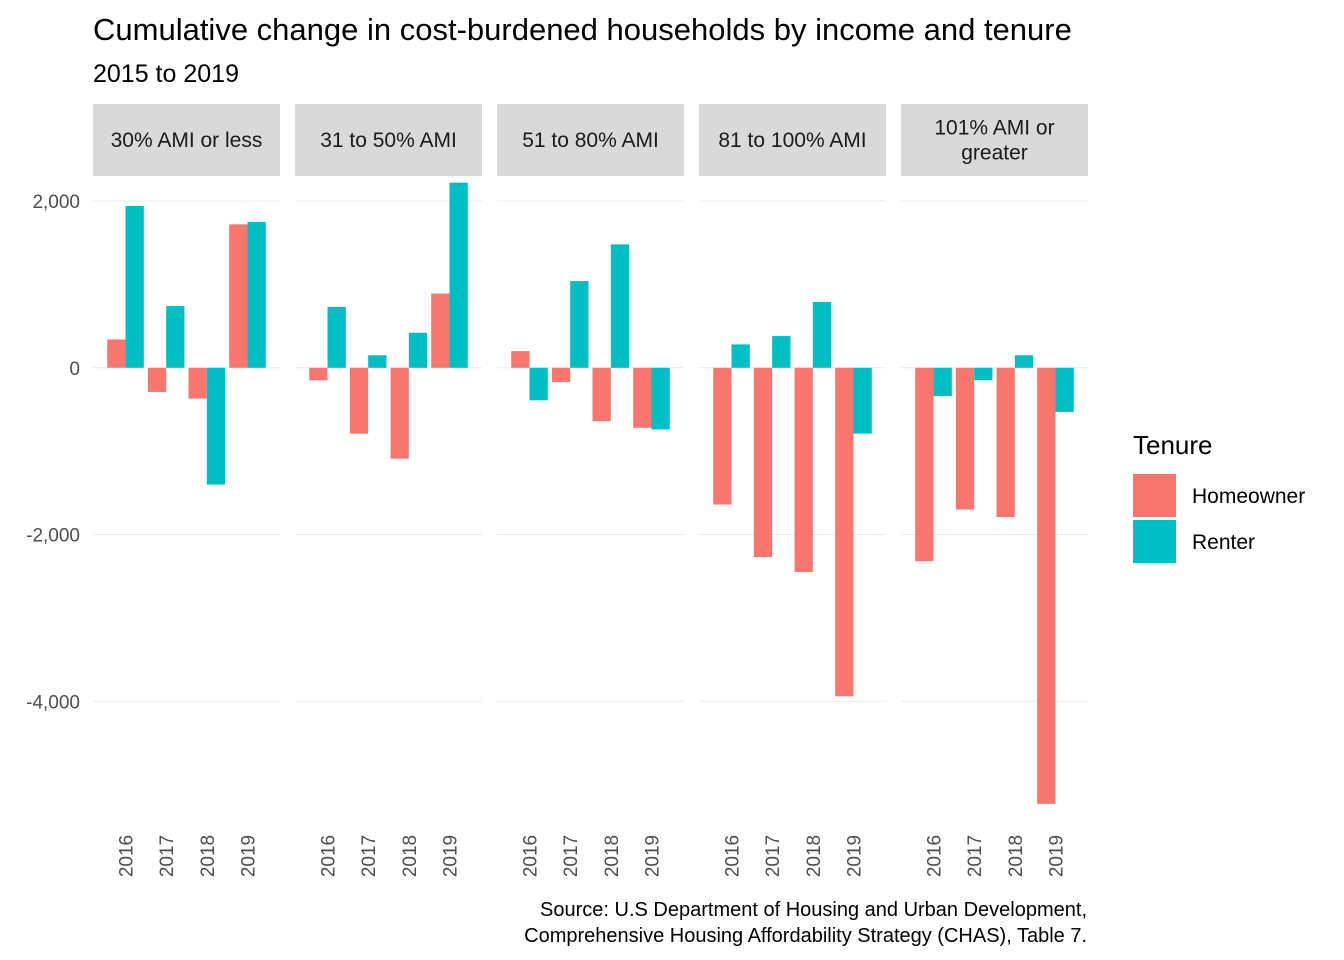  I want to click on facet-label: 30% AMI or less, so click(187, 140).